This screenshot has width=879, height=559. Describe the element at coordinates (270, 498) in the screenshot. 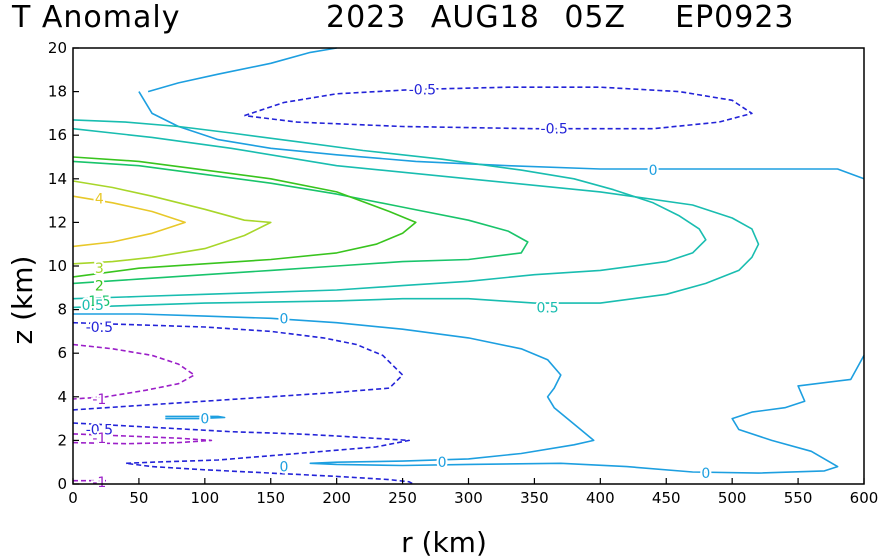

I see `x-tick-label-150: 150` at that location.